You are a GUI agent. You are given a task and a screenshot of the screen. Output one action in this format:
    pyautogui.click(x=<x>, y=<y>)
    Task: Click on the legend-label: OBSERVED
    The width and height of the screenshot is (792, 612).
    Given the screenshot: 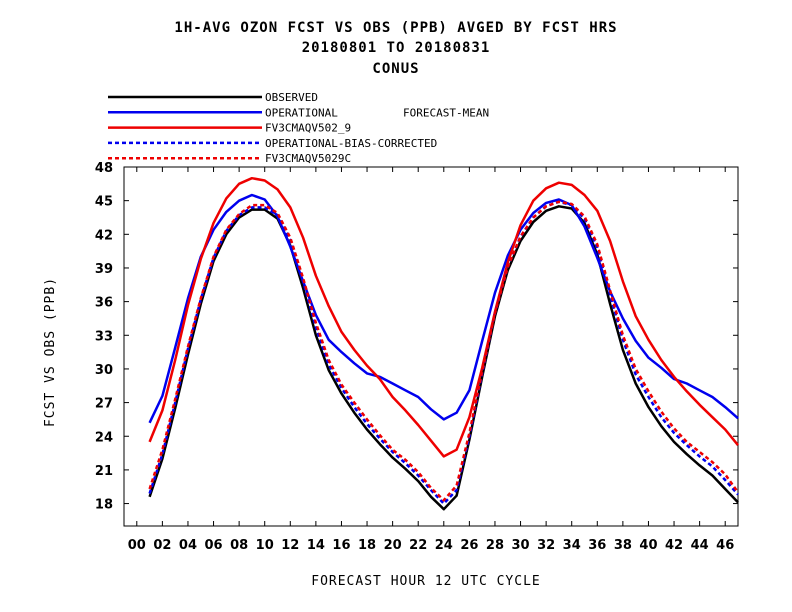 What is the action you would take?
    pyautogui.click(x=291, y=97)
    